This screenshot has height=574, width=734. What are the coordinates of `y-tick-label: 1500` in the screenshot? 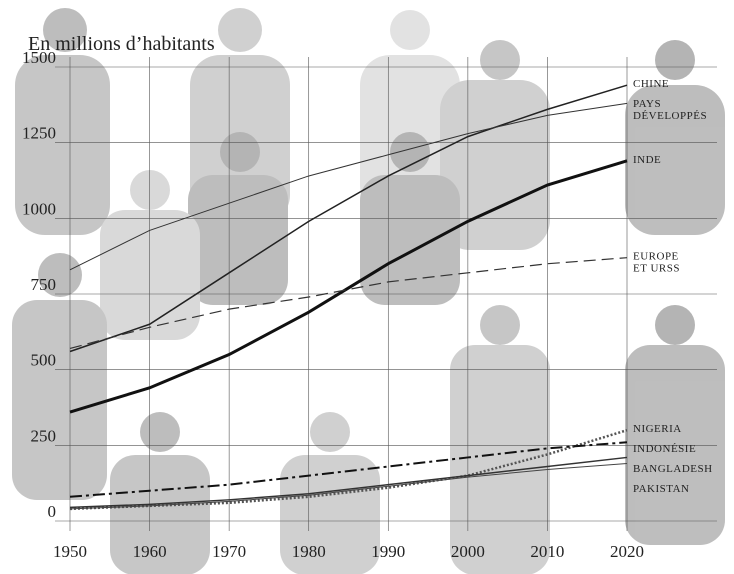 It's located at (39, 57).